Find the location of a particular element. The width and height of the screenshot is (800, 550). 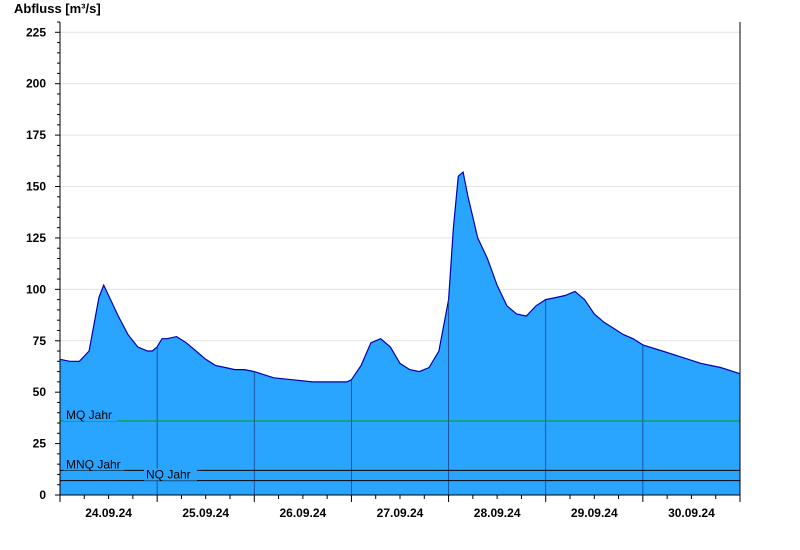

x-tick-label: 26.09.24 is located at coordinates (302, 513).